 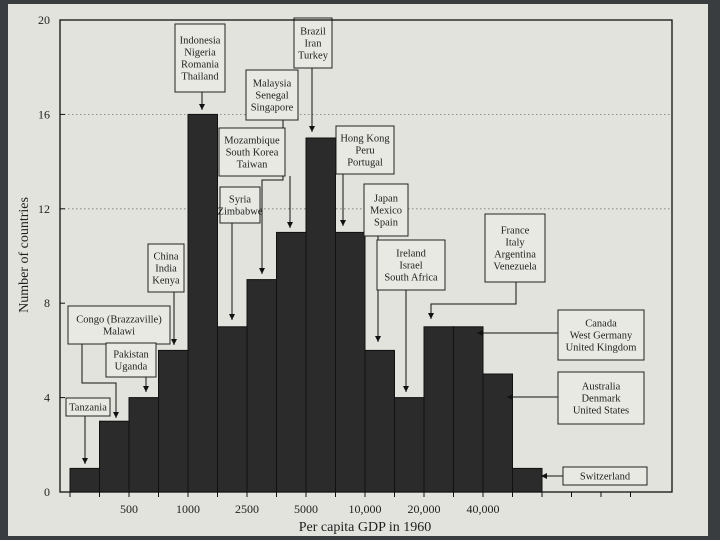 I want to click on annotation-label: Iran, so click(x=314, y=44).